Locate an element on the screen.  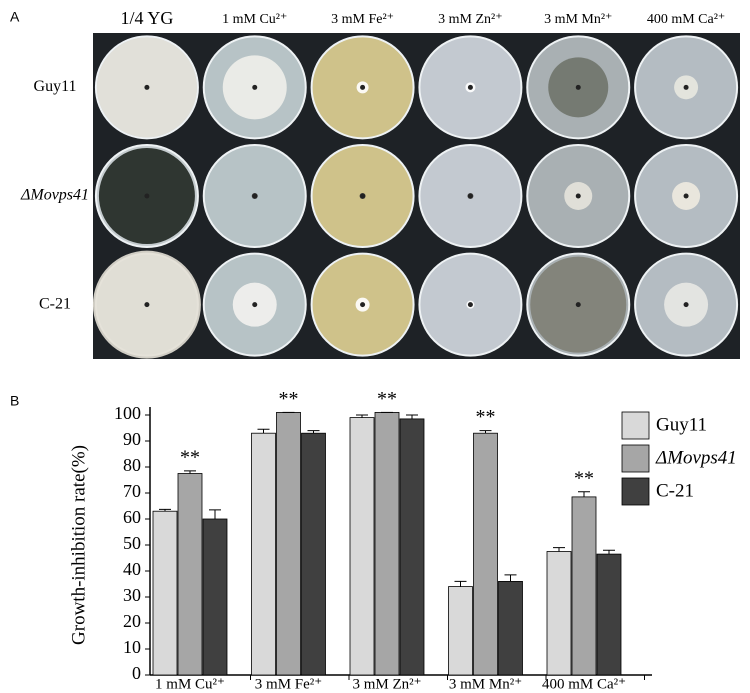
column-header: 3 mM Mn²⁺ is located at coordinates (578, 19).